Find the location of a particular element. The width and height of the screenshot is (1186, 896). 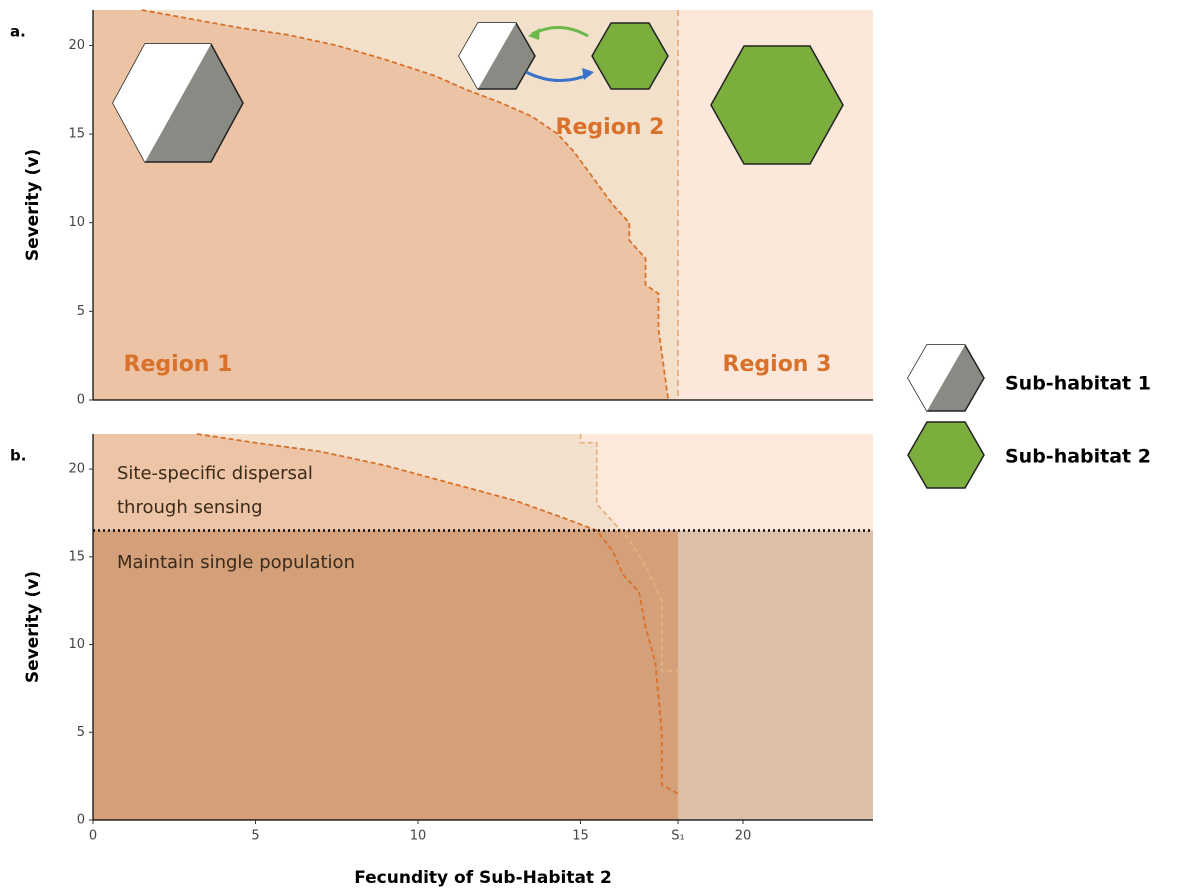

x-axis-label: Fecundity of Sub-Habitat 2 is located at coordinates (483, 878).